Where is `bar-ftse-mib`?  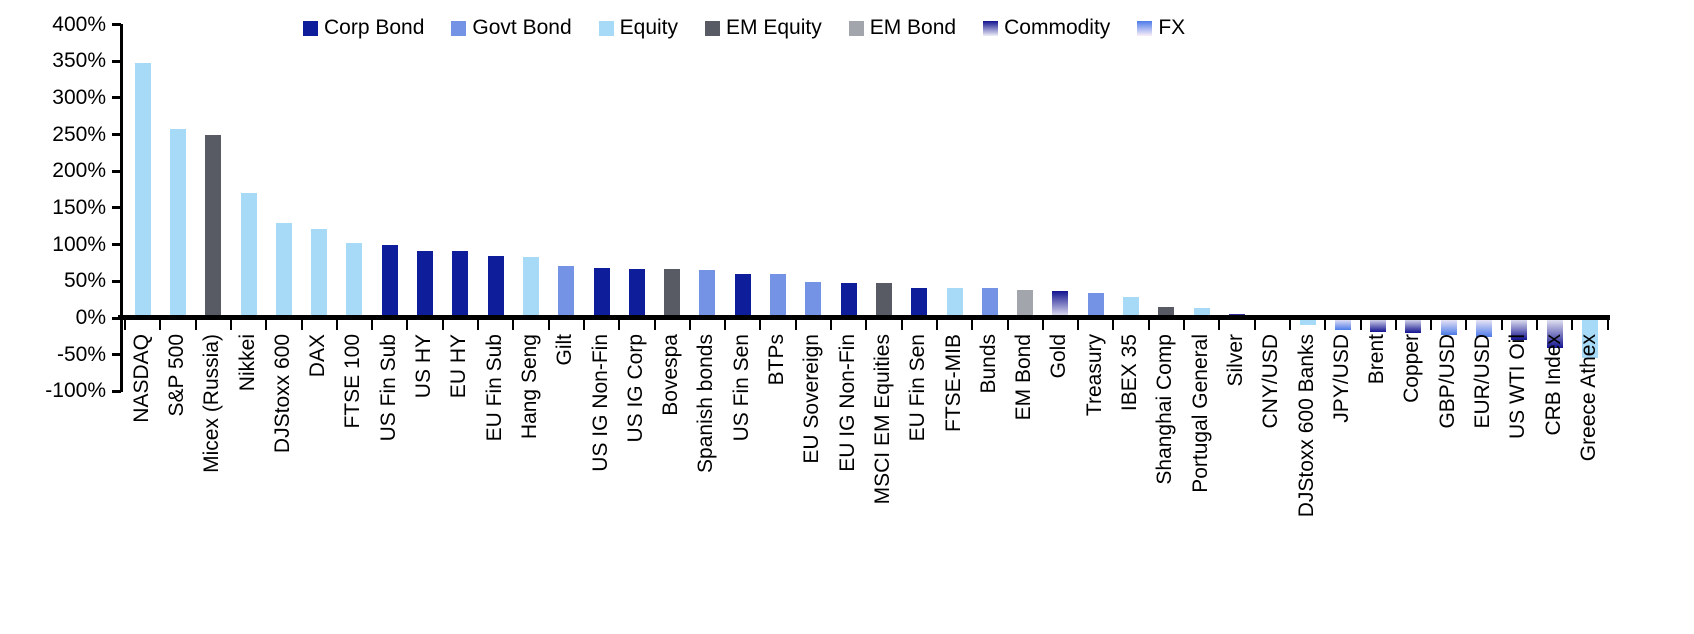 bar-ftse-mib is located at coordinates (954, 302).